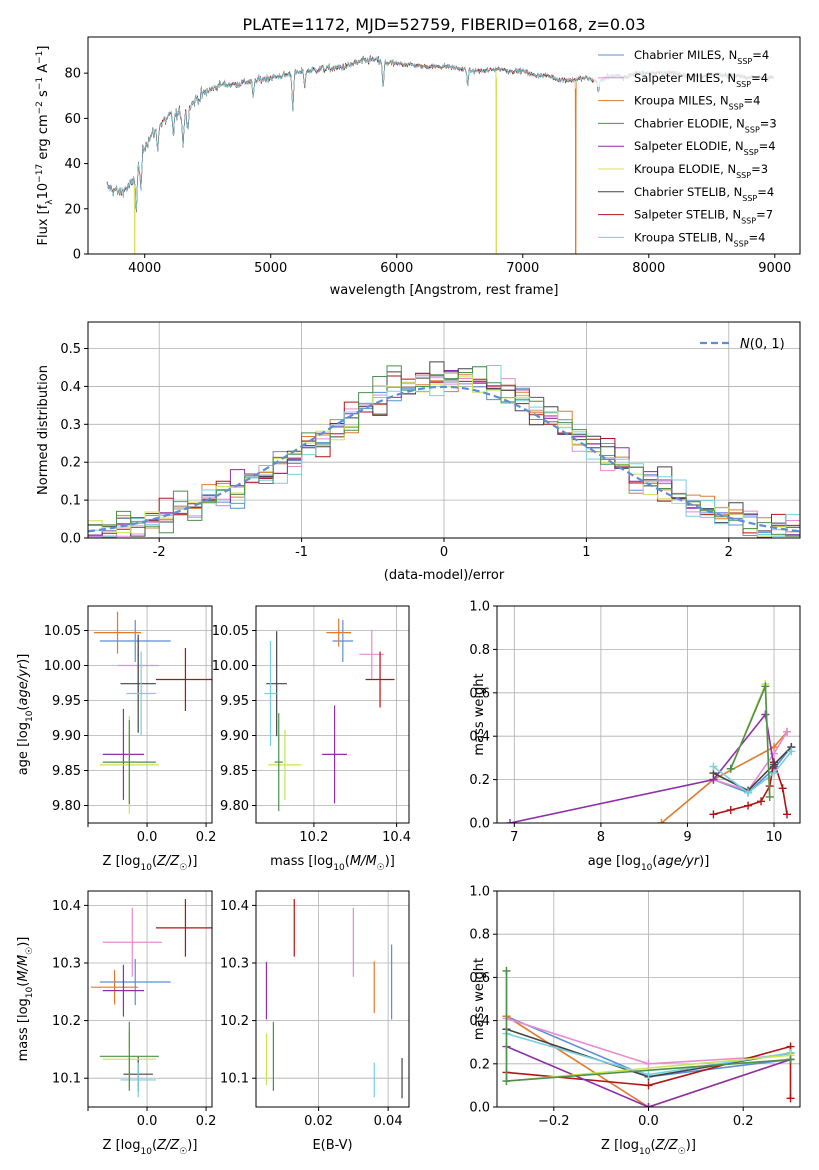  What do you see at coordinates (601, 837) in the screenshot?
I see `weight-vs-age-xtick-label: 8` at bounding box center [601, 837].